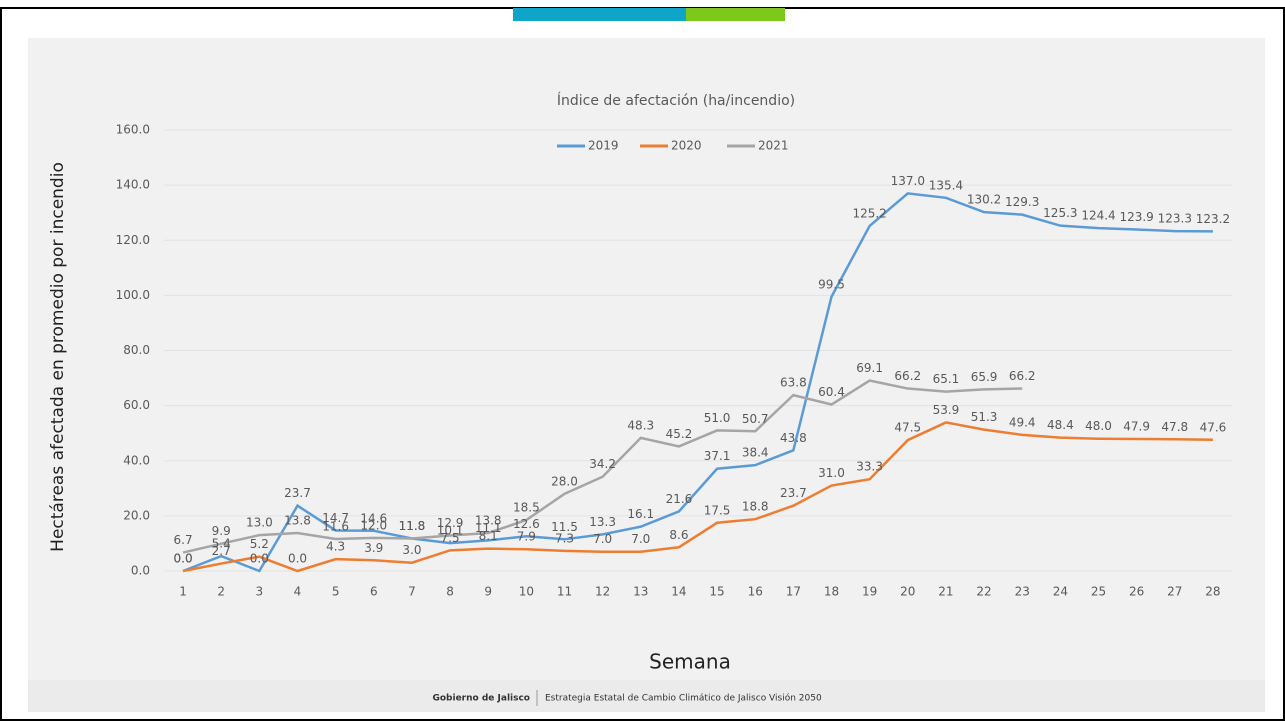 This screenshot has width=1285, height=721. Describe the element at coordinates (335, 527) in the screenshot. I see `data-label: 11.6` at that location.